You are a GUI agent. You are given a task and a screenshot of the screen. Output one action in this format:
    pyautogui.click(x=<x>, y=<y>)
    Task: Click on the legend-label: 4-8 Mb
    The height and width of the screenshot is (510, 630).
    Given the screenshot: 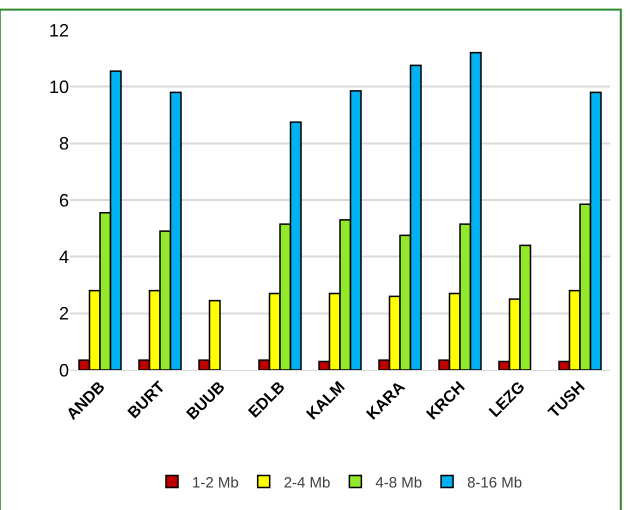 What is the action you would take?
    pyautogui.click(x=398, y=483)
    